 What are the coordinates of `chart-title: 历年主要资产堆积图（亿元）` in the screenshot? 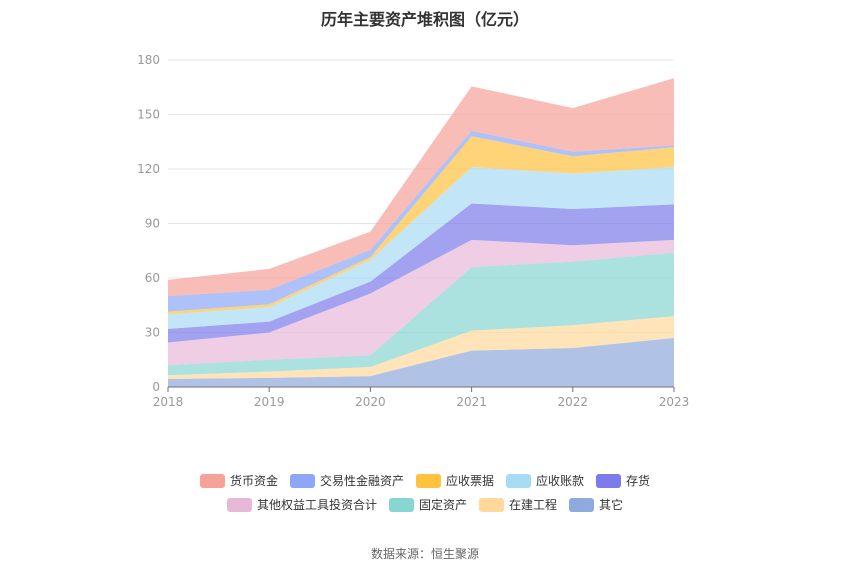 It's located at (424, 19).